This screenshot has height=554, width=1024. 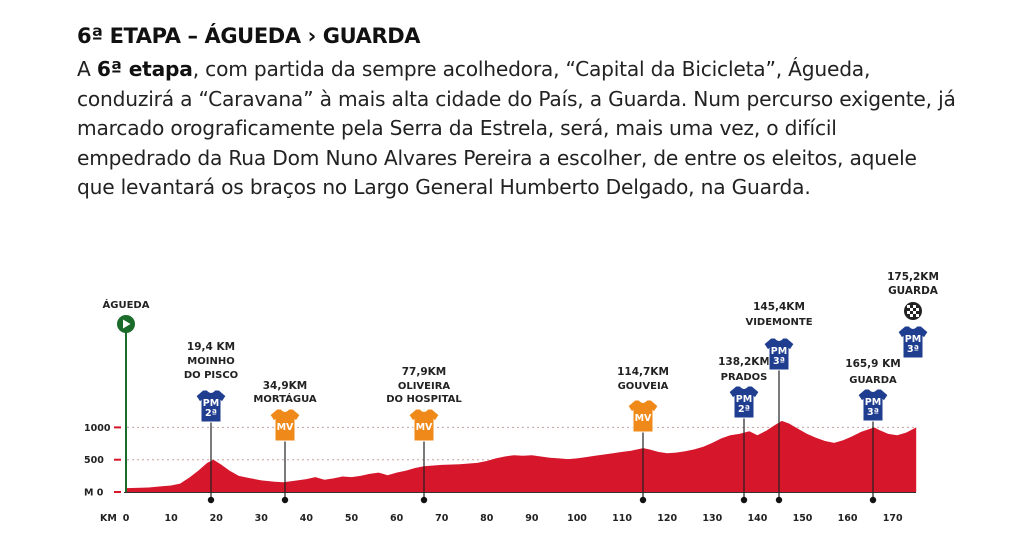 I want to click on x-label-30: 30, so click(x=262, y=518).